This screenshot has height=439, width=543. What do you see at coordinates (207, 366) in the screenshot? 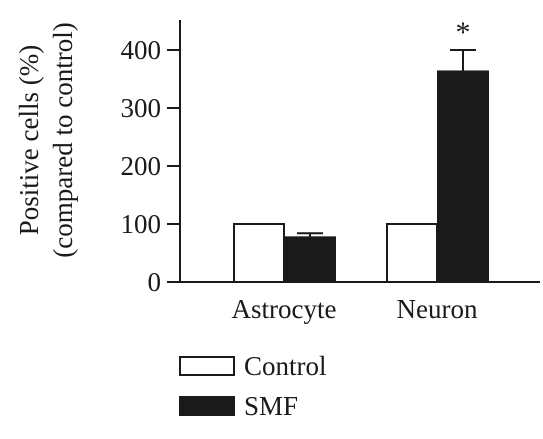
I see `legend-swatch-control` at bounding box center [207, 366].